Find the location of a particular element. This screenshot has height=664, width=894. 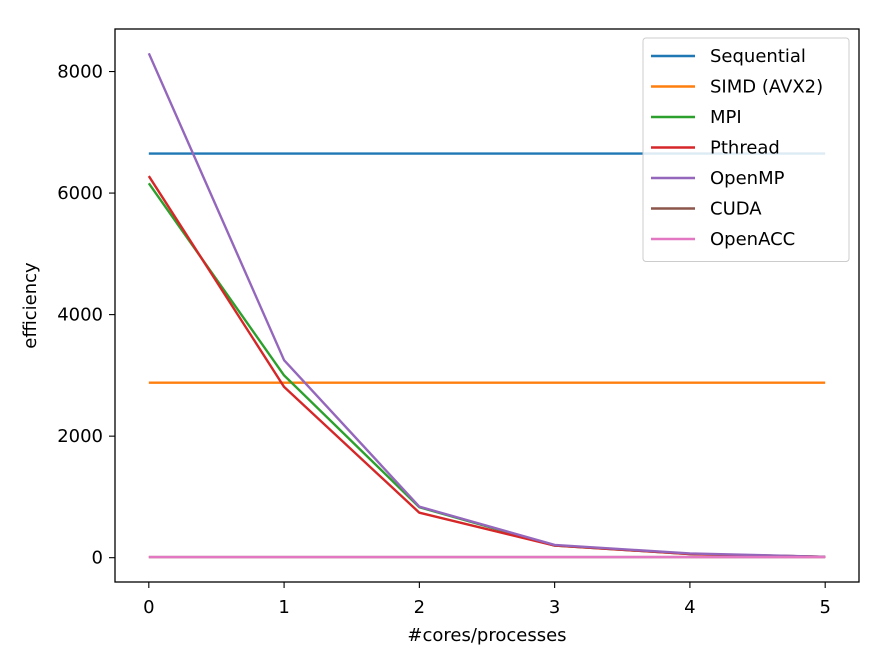

legend-item: OpenMP is located at coordinates (718, 178).